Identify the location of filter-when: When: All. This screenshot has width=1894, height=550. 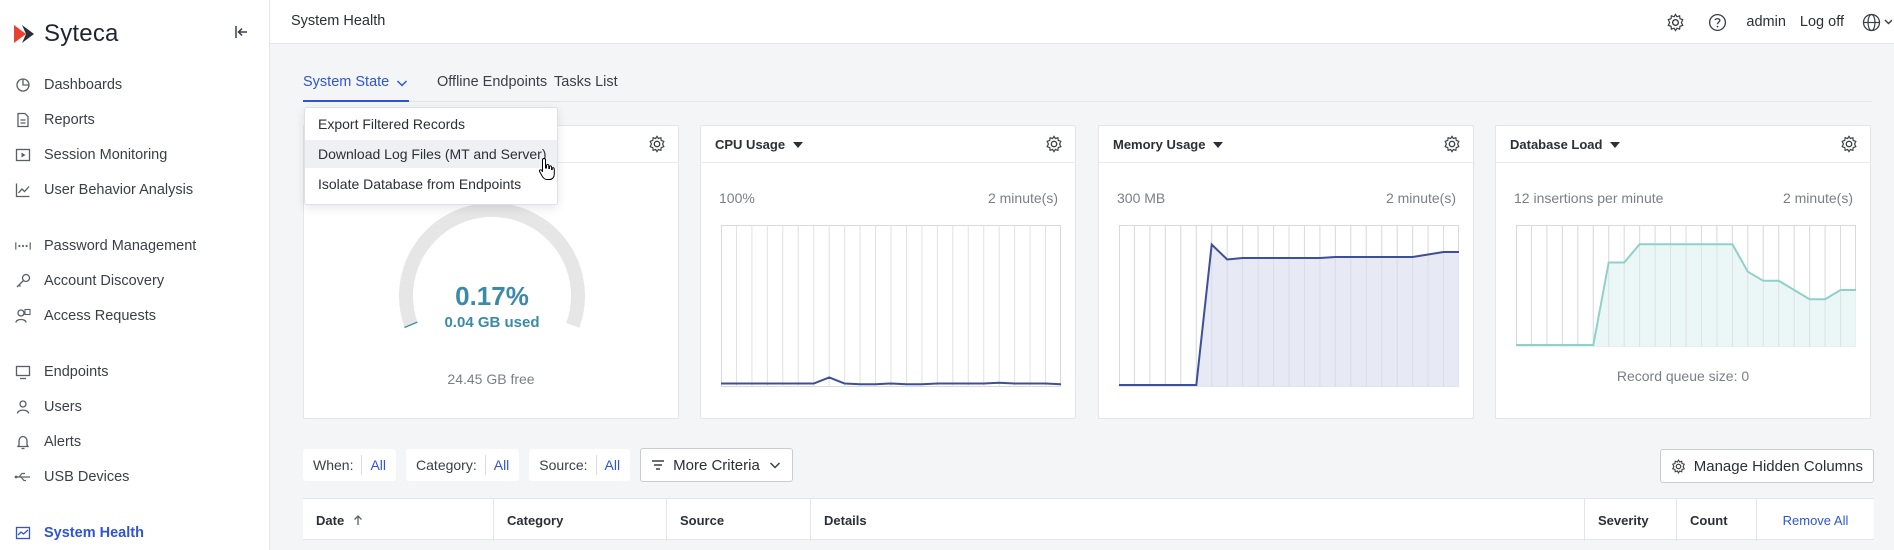
(350, 465).